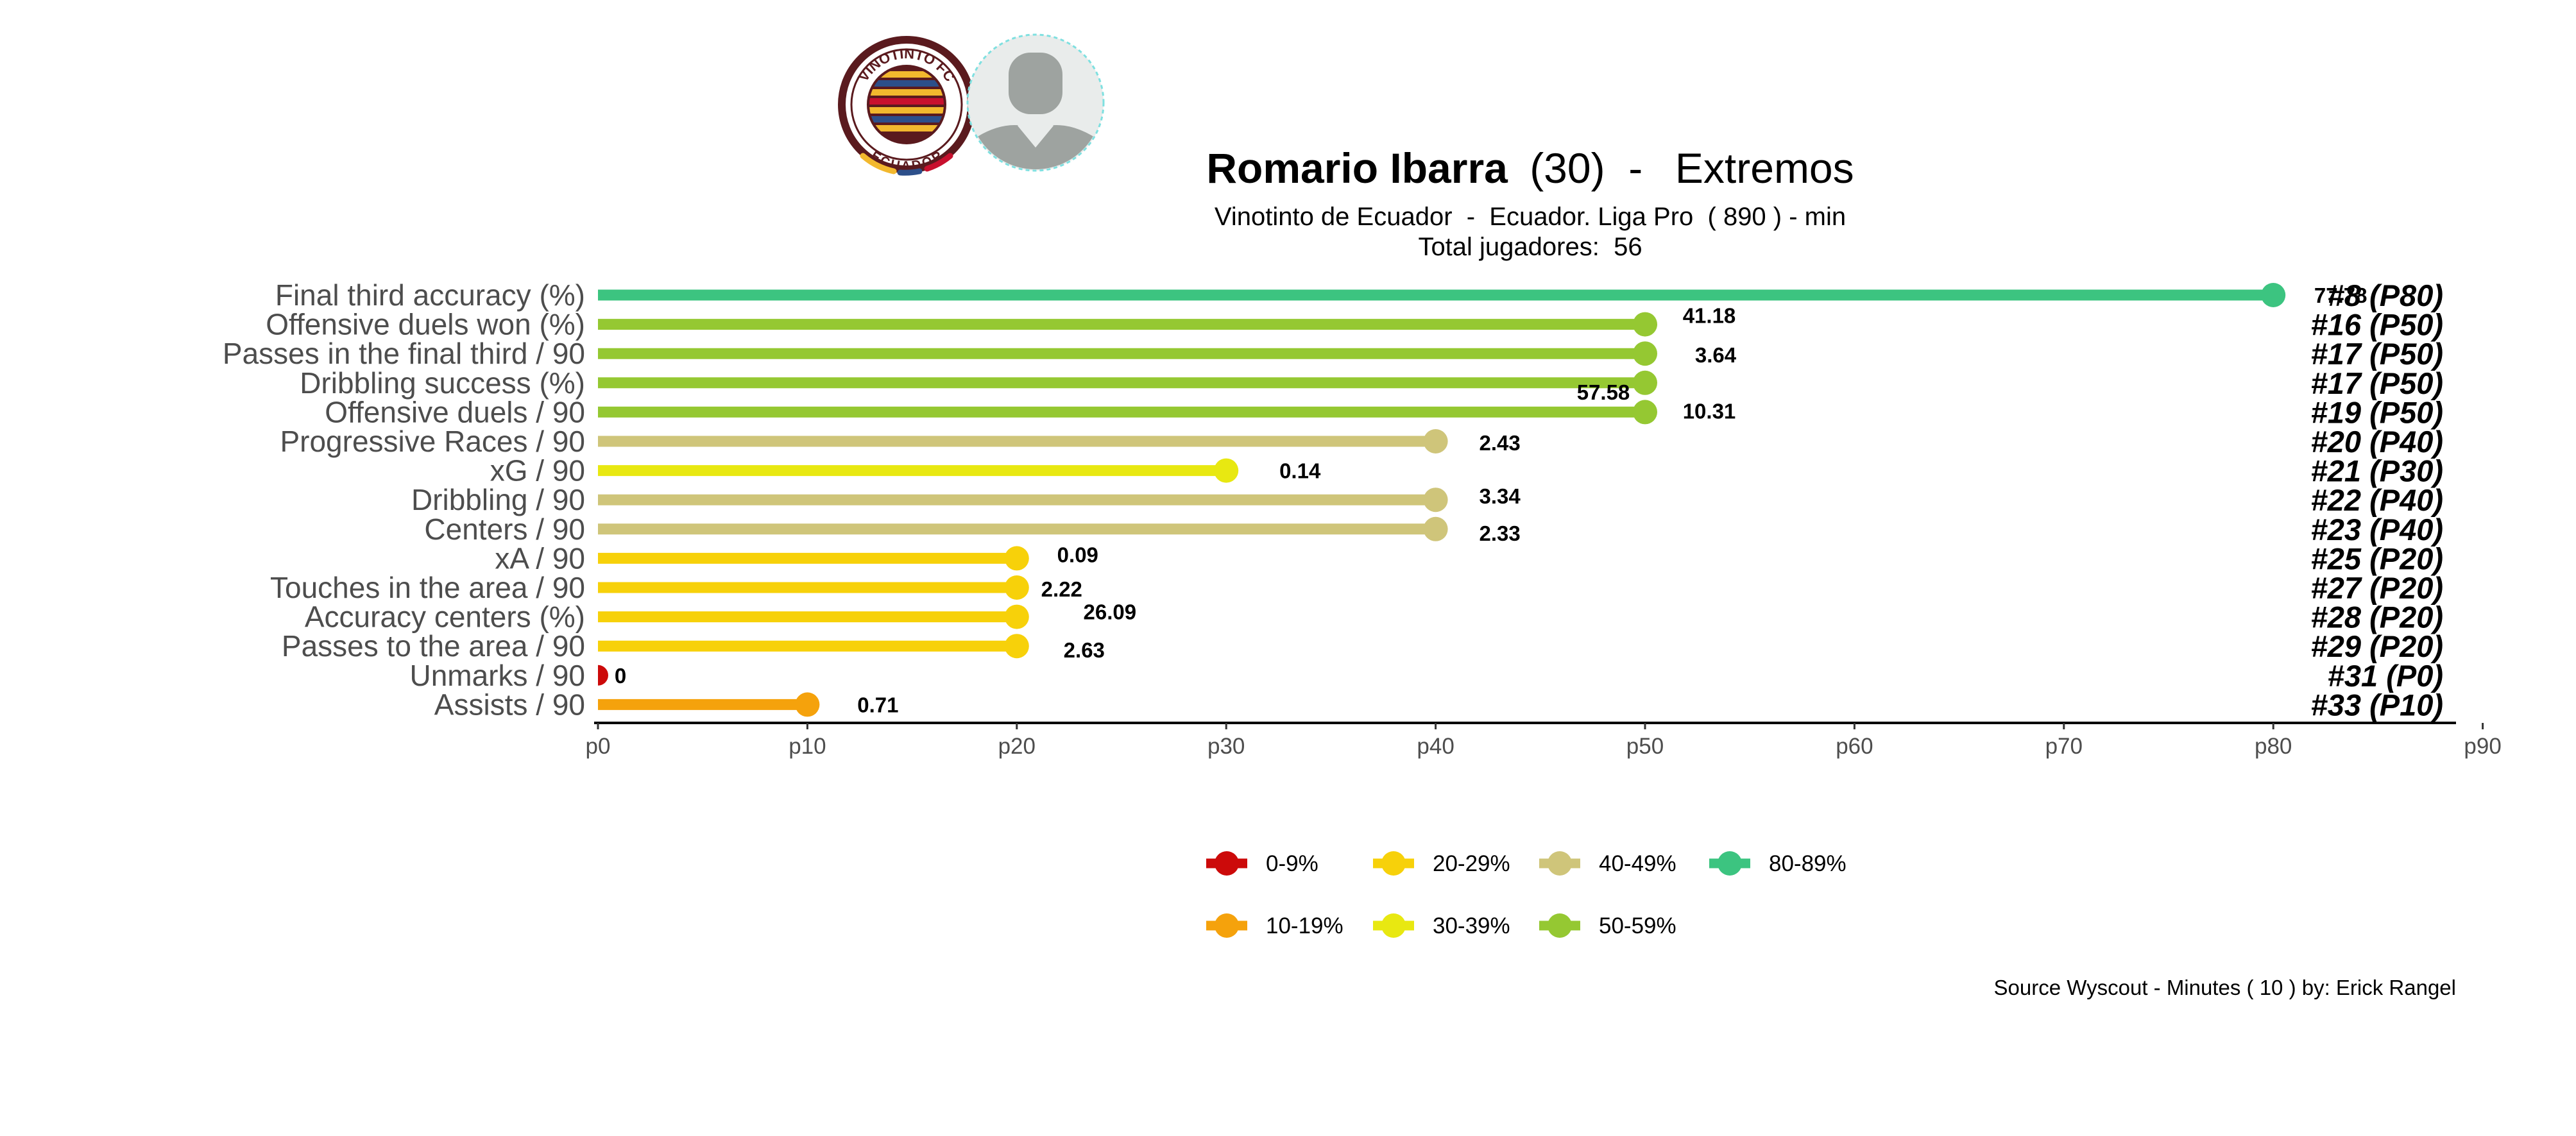 The image size is (2576, 1136). What do you see at coordinates (1226, 746) in the screenshot?
I see `x-tick-label: p30` at bounding box center [1226, 746].